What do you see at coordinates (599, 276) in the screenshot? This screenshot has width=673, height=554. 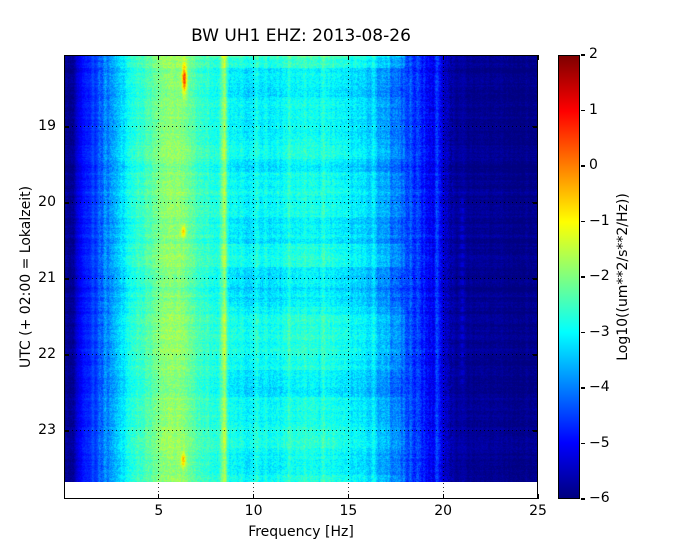 I see `colorbar-tick-label: −2` at bounding box center [599, 276].